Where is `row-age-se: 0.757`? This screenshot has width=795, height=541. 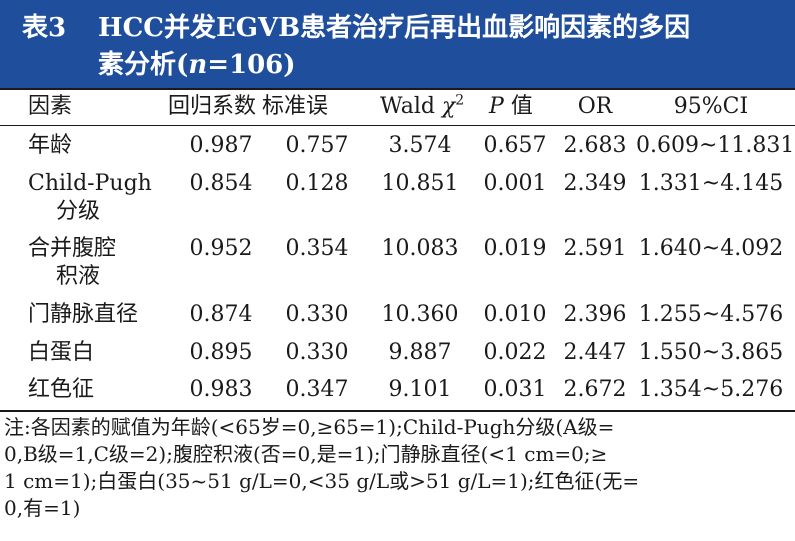
row-age-se: 0.757 is located at coordinates (317, 145).